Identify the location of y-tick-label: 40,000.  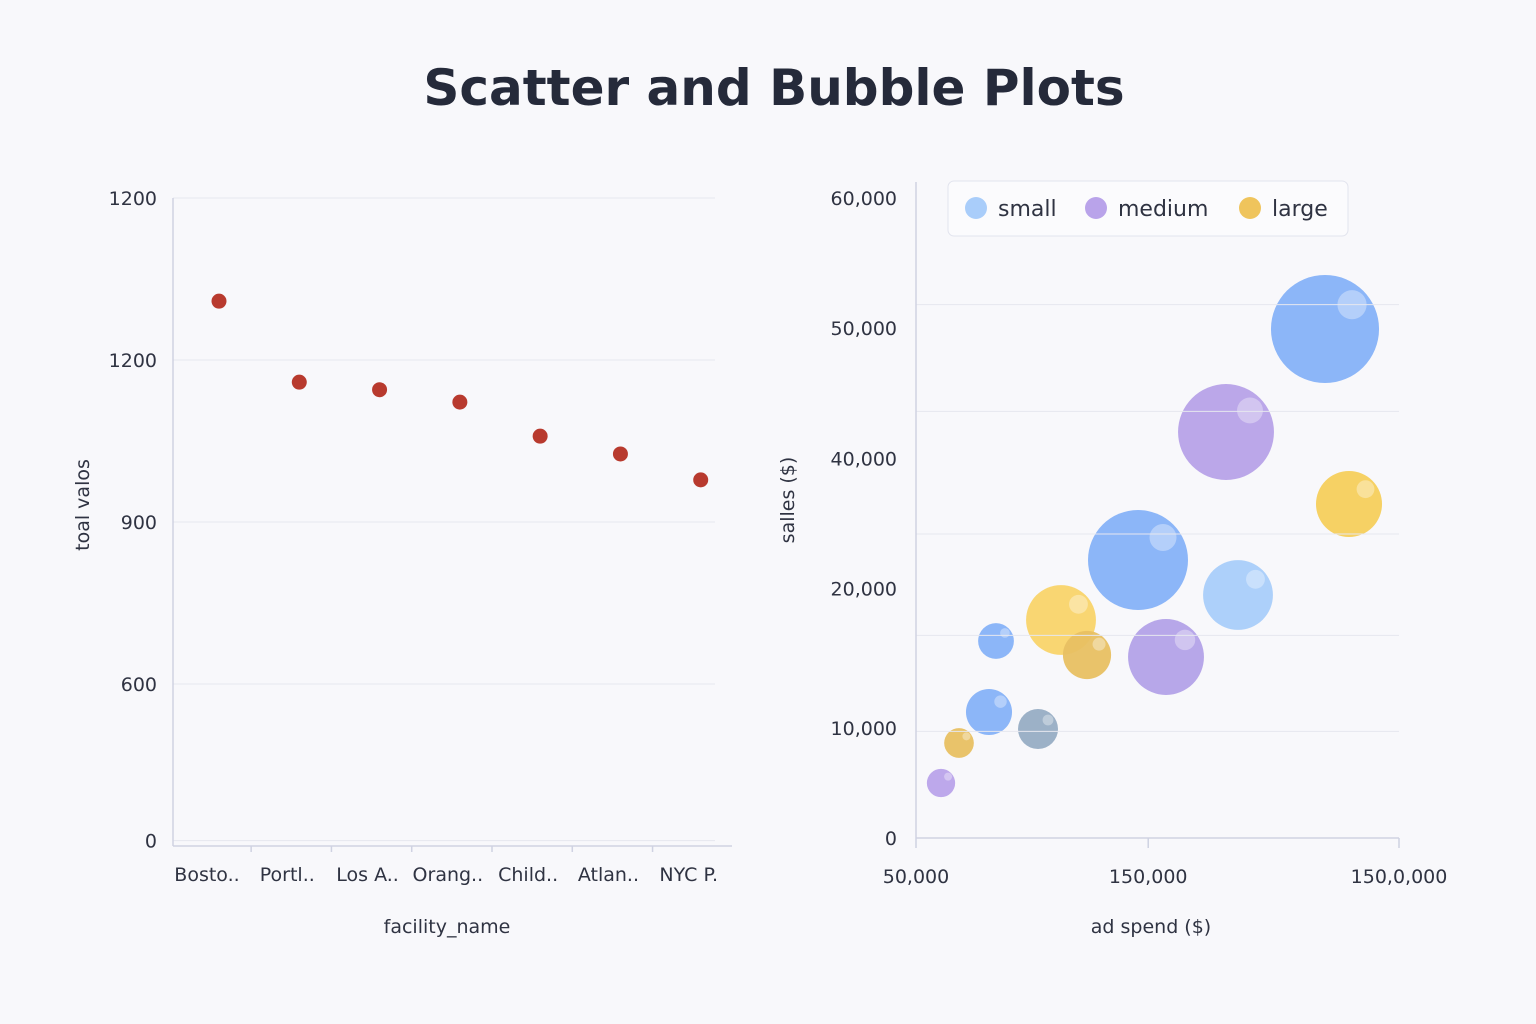
(864, 459).